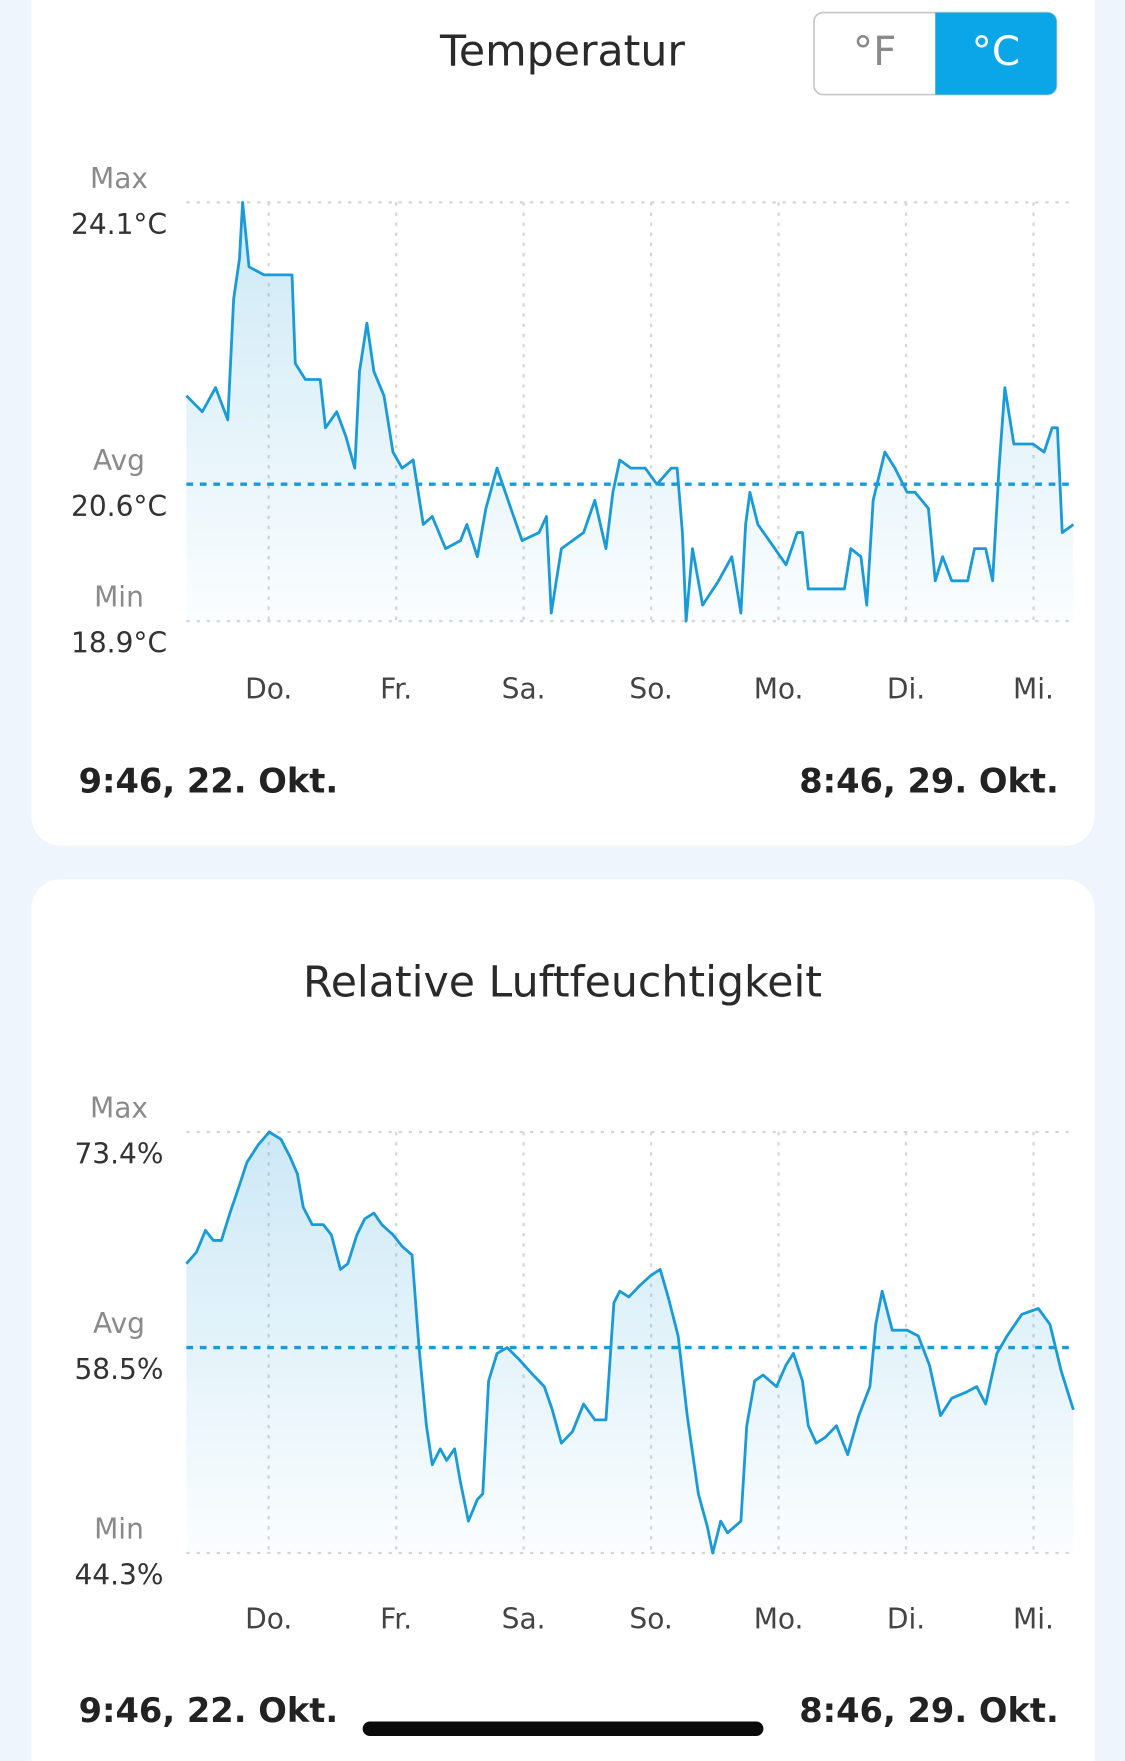 Image resolution: width=1125 pixels, height=1761 pixels. I want to click on y-tick-label: 20.6°C, so click(119, 506).